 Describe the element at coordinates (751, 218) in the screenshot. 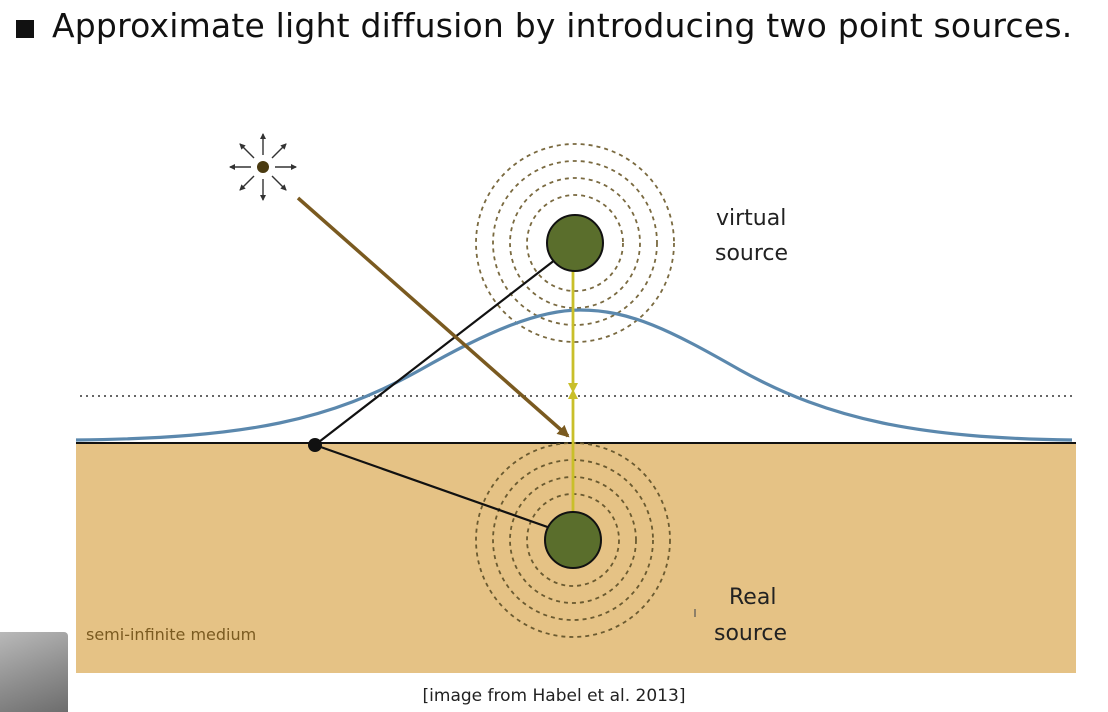

I see `virtual-source-label-line1: virtual` at that location.